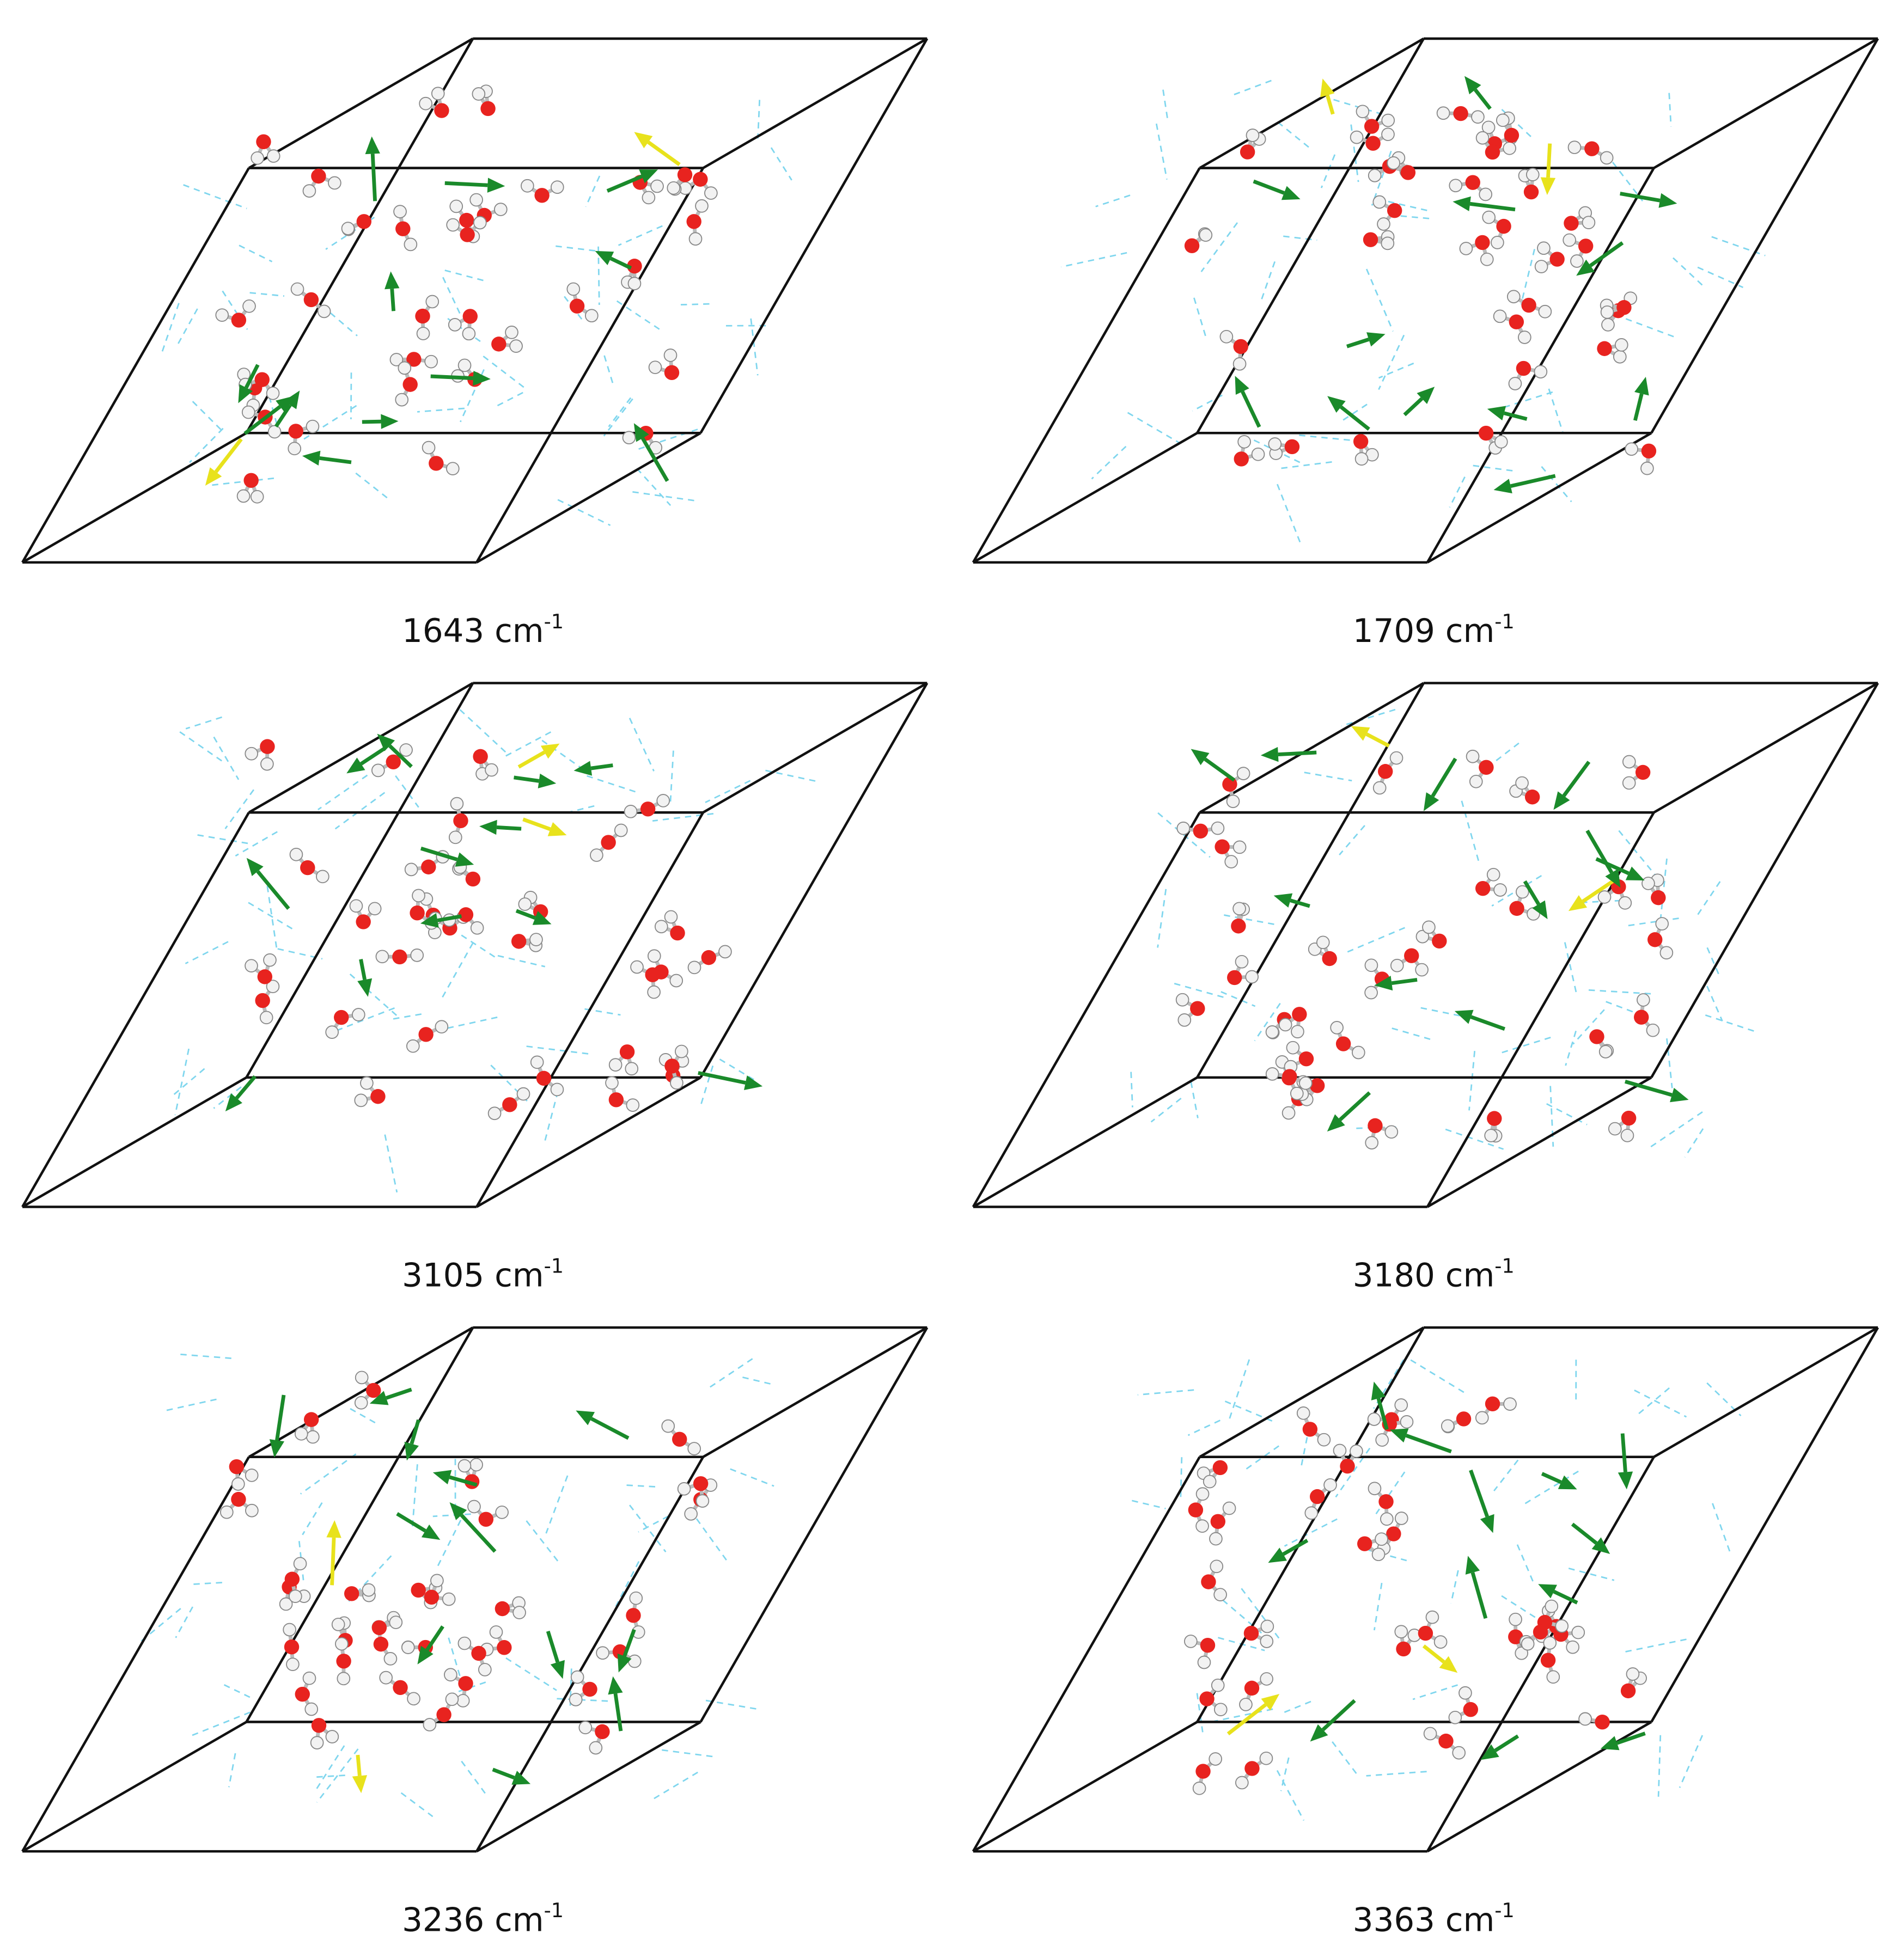 The image size is (1904, 1958). I want to click on mode-label: 3363 cm-1, so click(1434, 1919).